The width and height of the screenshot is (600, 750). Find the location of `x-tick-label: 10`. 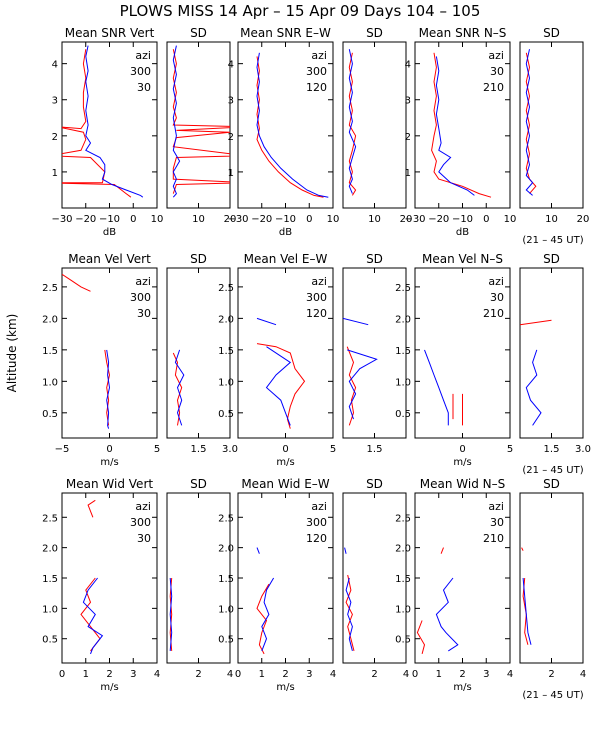

x-tick-label: 10 is located at coordinates (510, 219).